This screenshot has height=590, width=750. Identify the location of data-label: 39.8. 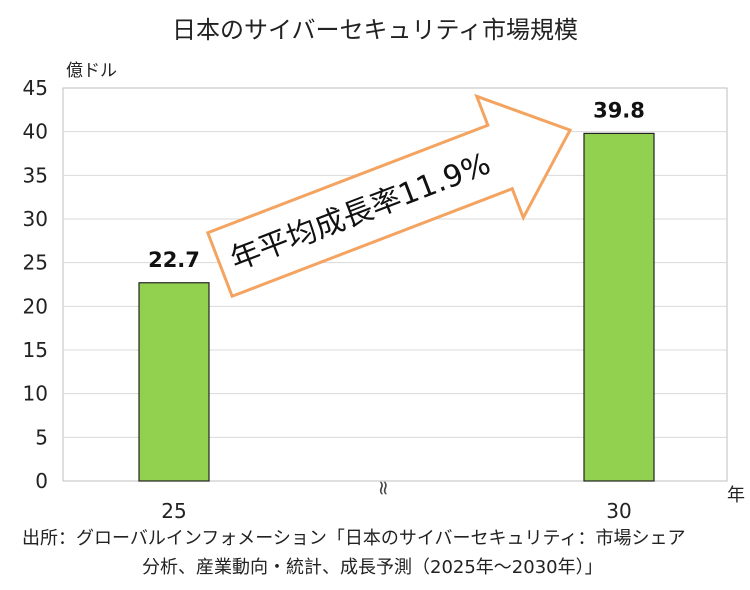
(619, 110).